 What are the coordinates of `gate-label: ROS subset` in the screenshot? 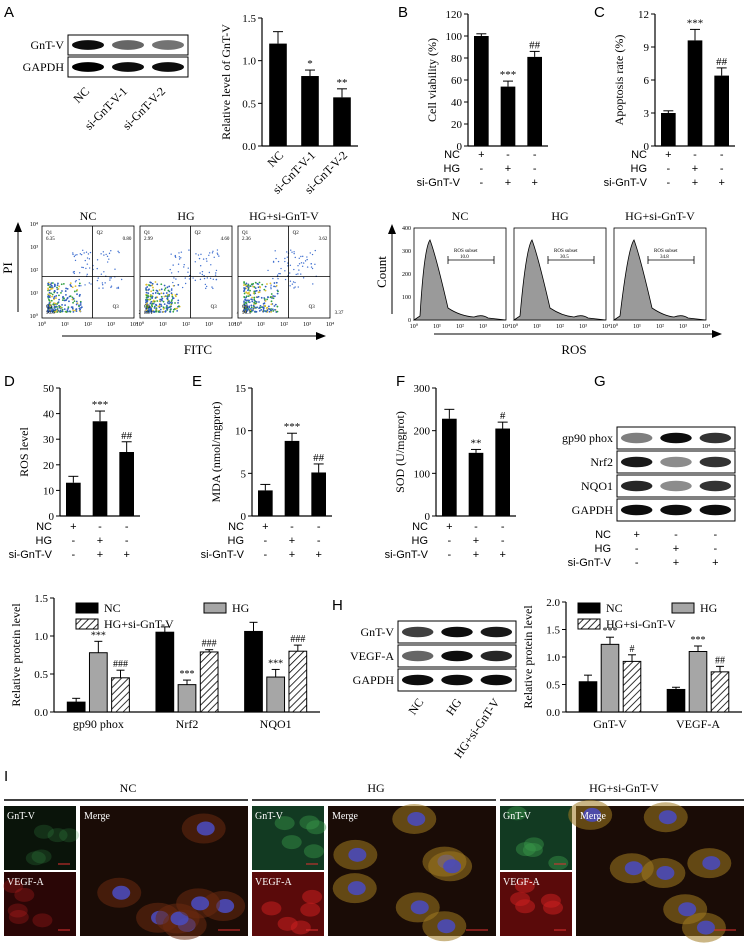 It's located at (466, 251).